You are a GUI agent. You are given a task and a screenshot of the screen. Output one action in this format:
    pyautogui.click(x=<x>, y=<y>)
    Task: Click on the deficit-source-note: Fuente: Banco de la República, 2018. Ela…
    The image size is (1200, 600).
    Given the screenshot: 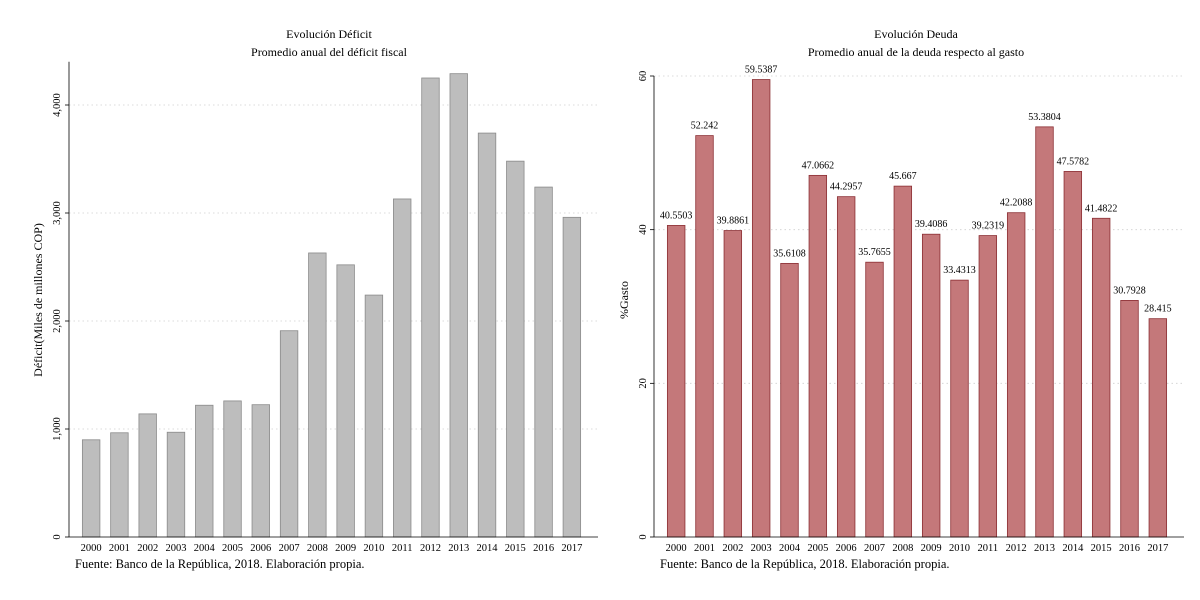 What is the action you would take?
    pyautogui.click(x=220, y=564)
    